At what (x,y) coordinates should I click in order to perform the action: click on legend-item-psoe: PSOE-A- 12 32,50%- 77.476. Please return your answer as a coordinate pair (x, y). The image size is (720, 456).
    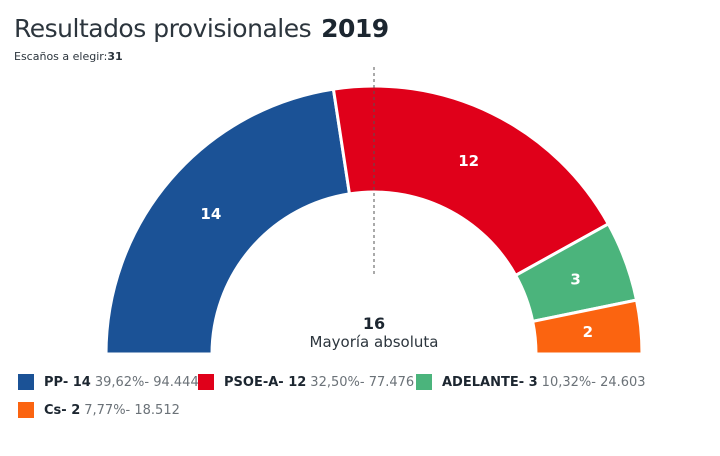
    Looking at the image, I should click on (306, 382).